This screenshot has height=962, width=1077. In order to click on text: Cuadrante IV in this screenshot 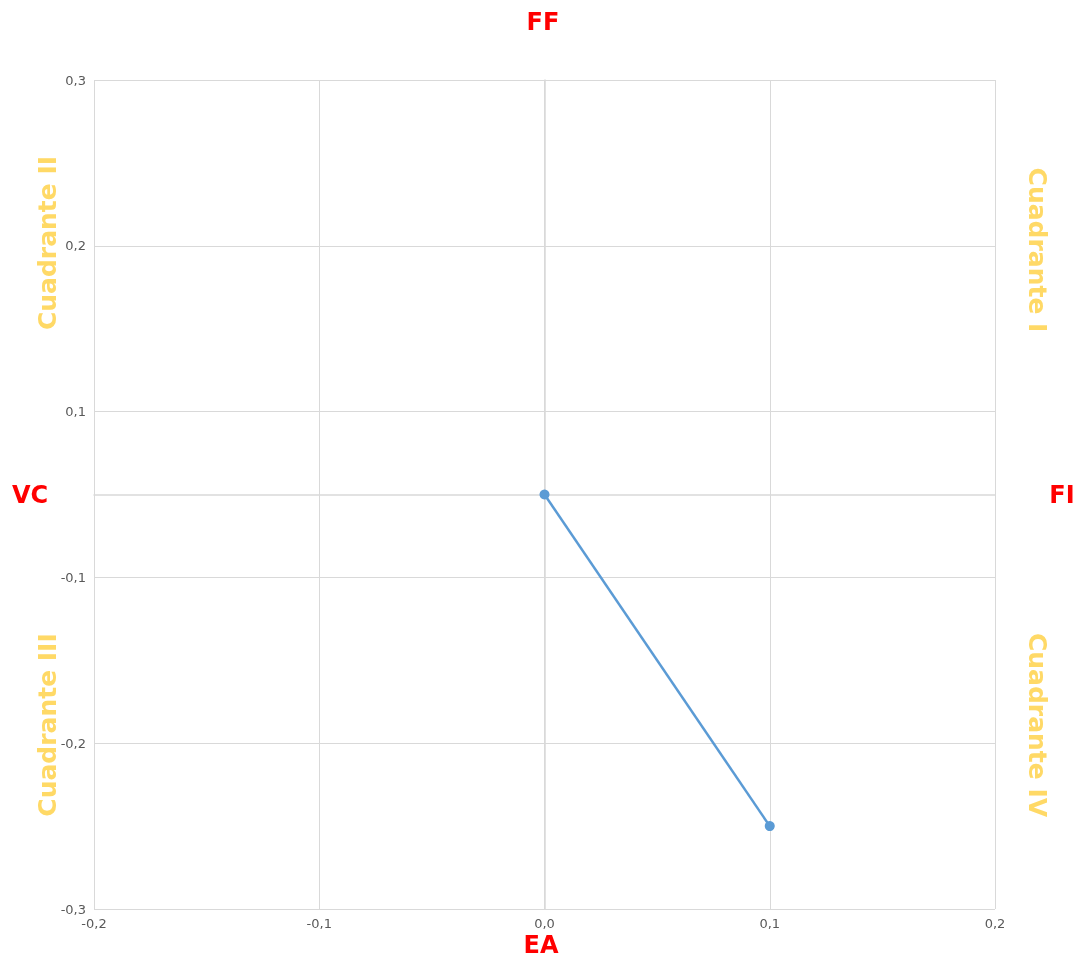, I will do `click(1037, 725)`.